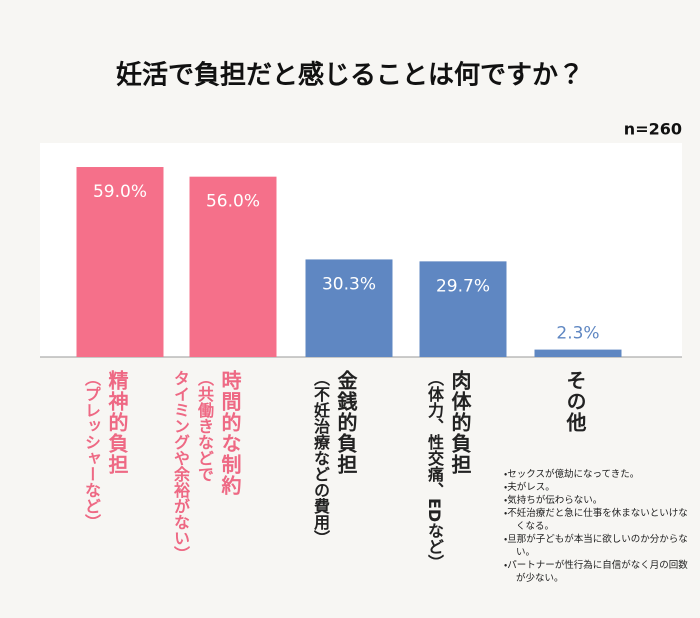  What do you see at coordinates (434, 470) in the screenshot?
I see `category-note: （体力、性交痛、EDなど）` at bounding box center [434, 470].